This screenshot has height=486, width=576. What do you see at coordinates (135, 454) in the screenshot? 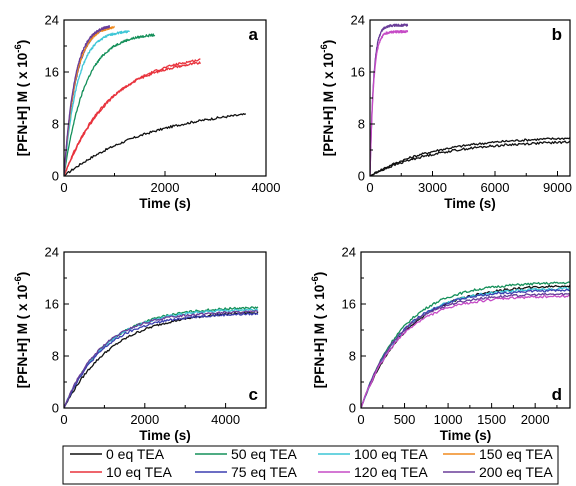
I see `legend-label: 0 eq TEA` at bounding box center [135, 454].